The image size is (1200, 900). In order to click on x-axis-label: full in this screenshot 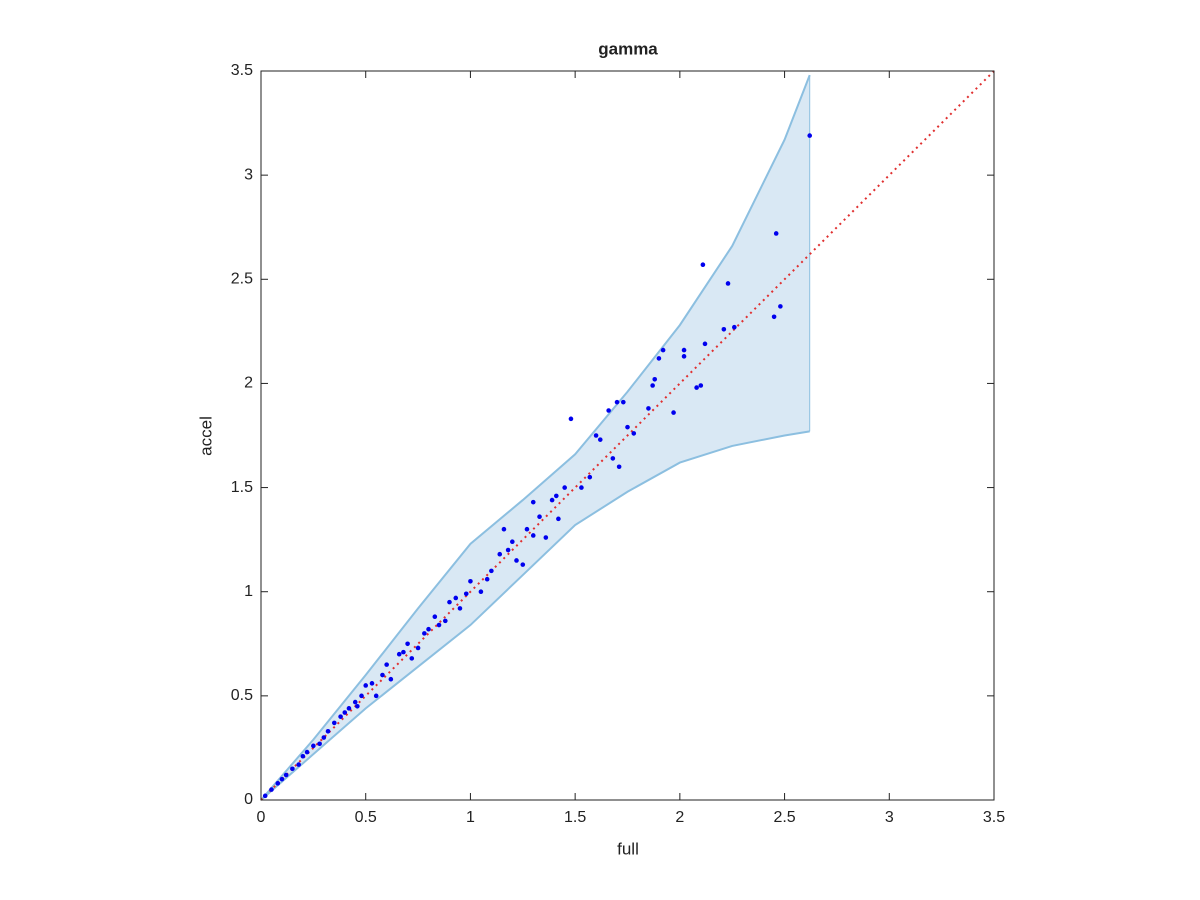, I will do `click(628, 848)`.